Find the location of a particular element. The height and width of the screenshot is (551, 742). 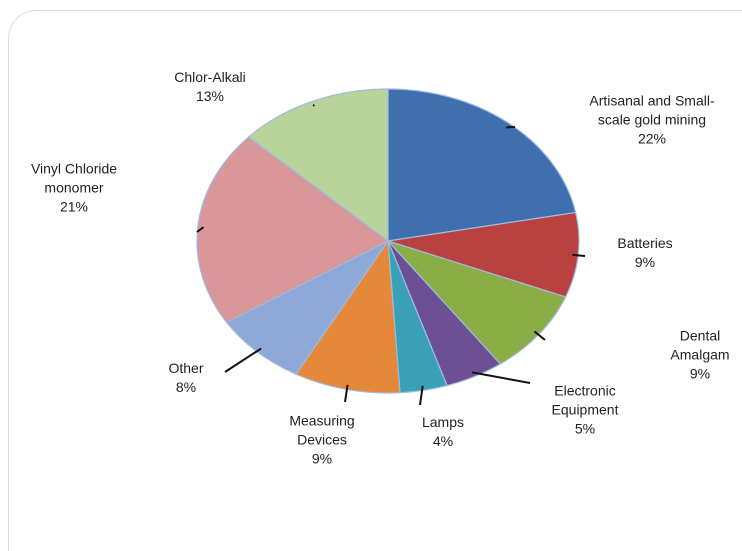

value-label: 8% is located at coordinates (186, 387).